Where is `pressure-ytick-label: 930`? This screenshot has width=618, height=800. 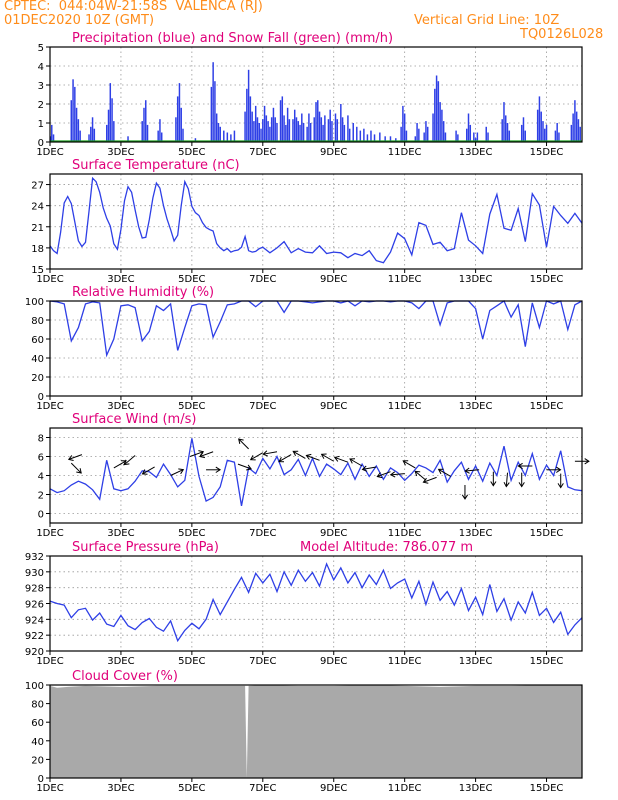
pressure-ytick-label: 930 is located at coordinates (34, 573).